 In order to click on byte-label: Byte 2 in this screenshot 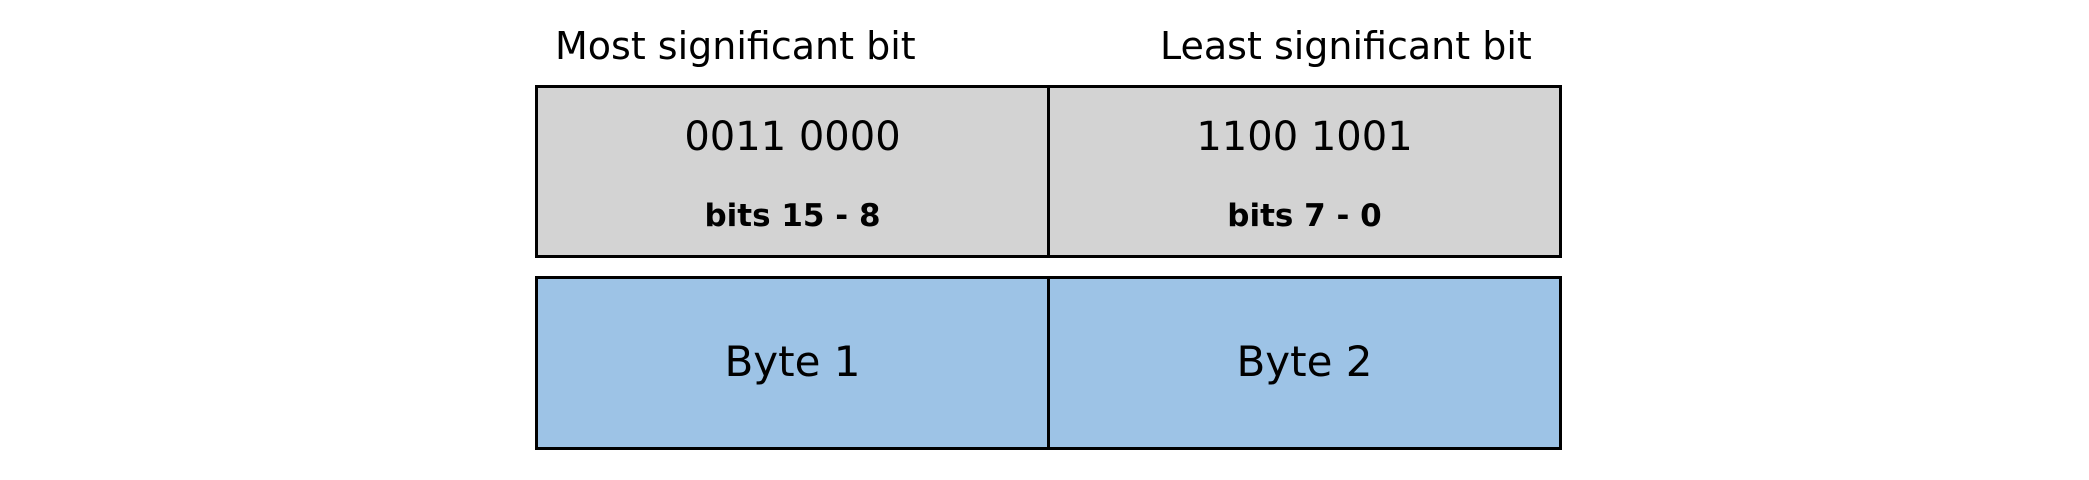, I will do `click(1304, 361)`.